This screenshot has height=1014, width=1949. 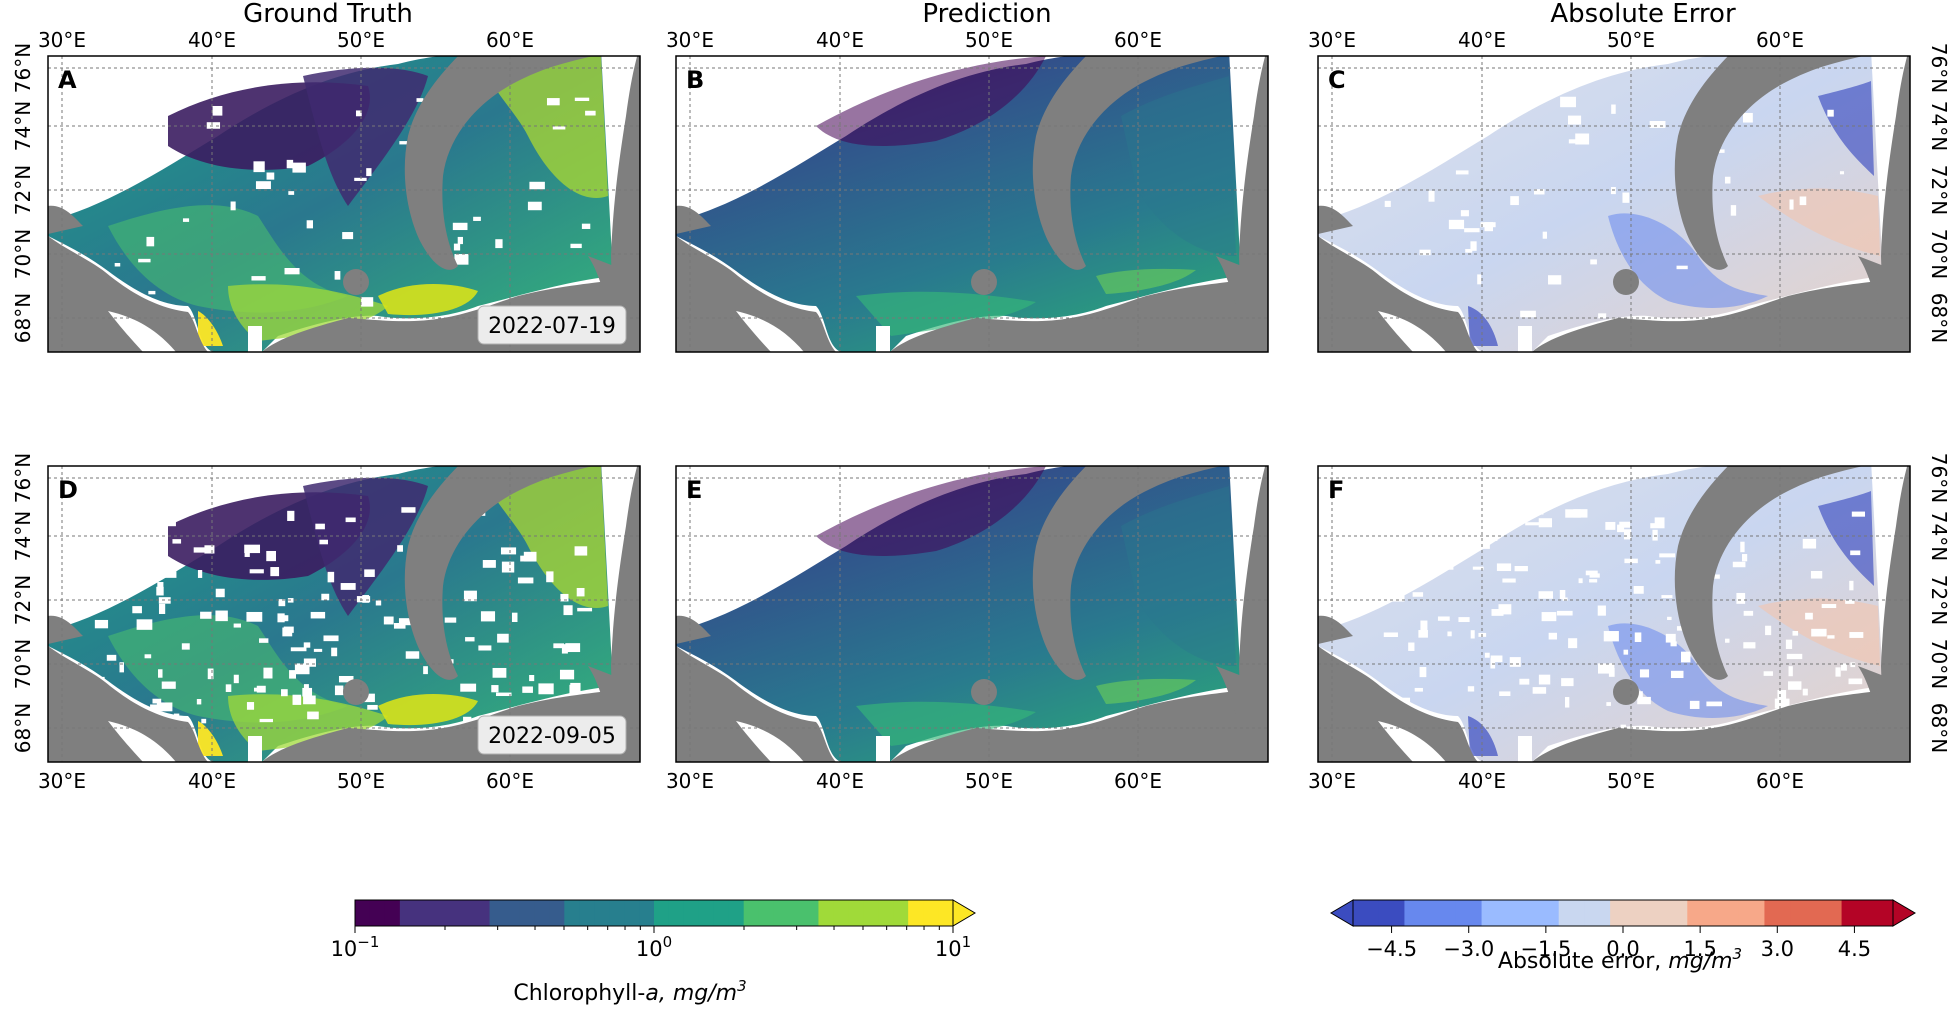 What do you see at coordinates (1628, 190) in the screenshot?
I see `panel-c: C 30°E 40°E 50°E 60°E 68°N 70°N 72°N 74°N 76°N` at bounding box center [1628, 190].